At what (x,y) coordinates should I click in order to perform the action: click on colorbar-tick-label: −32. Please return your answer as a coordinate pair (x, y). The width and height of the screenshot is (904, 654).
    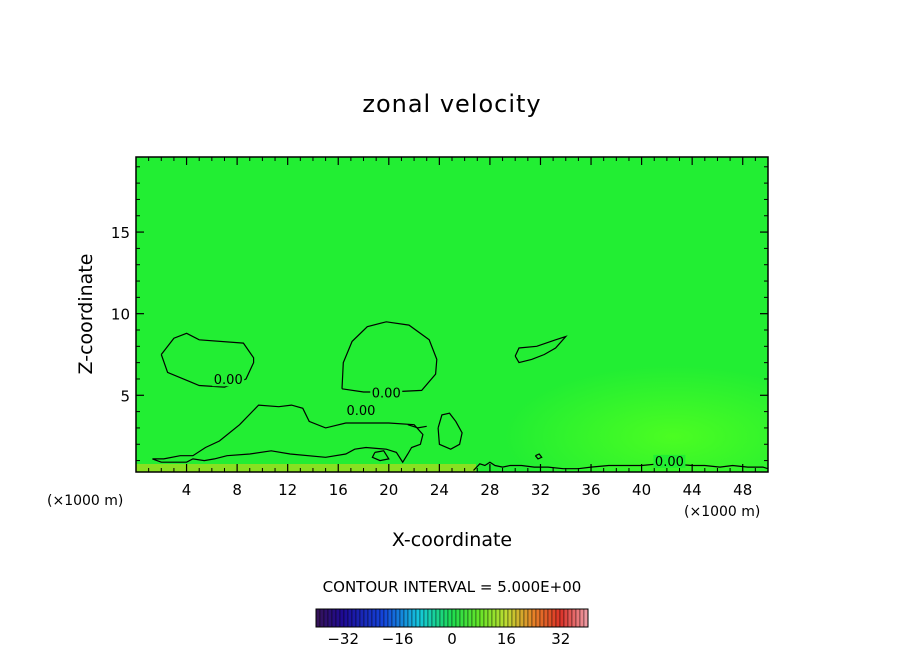
    Looking at the image, I should click on (343, 639).